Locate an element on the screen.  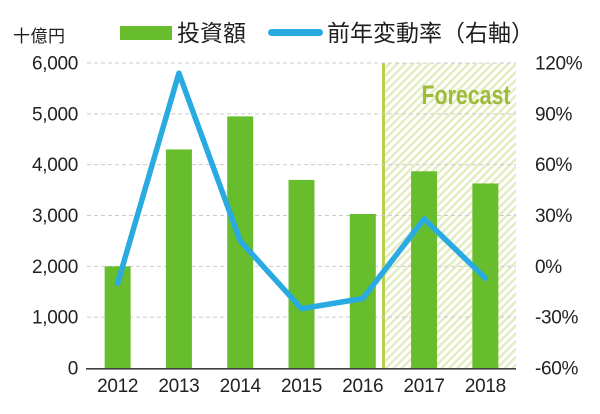
right-axis-tick-label: 90% is located at coordinates (554, 114).